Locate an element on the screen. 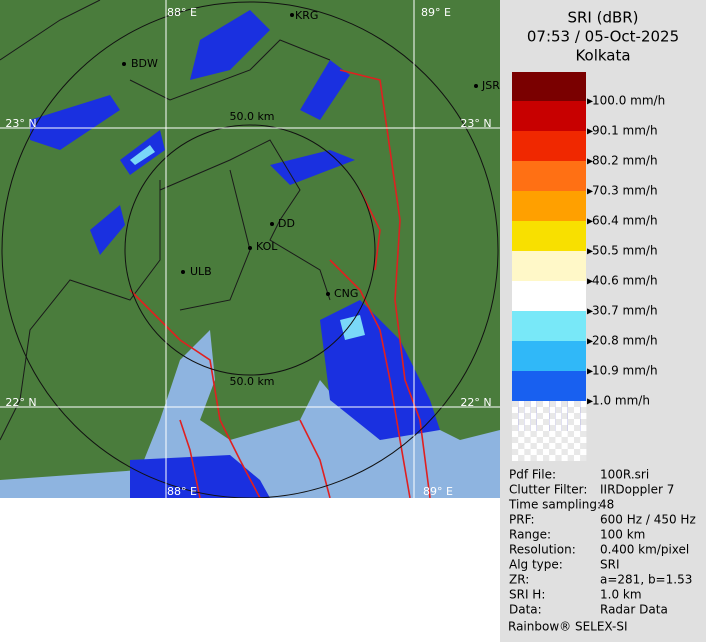 This screenshot has width=706, height=642. info-label: Resolution: is located at coordinates (542, 550).